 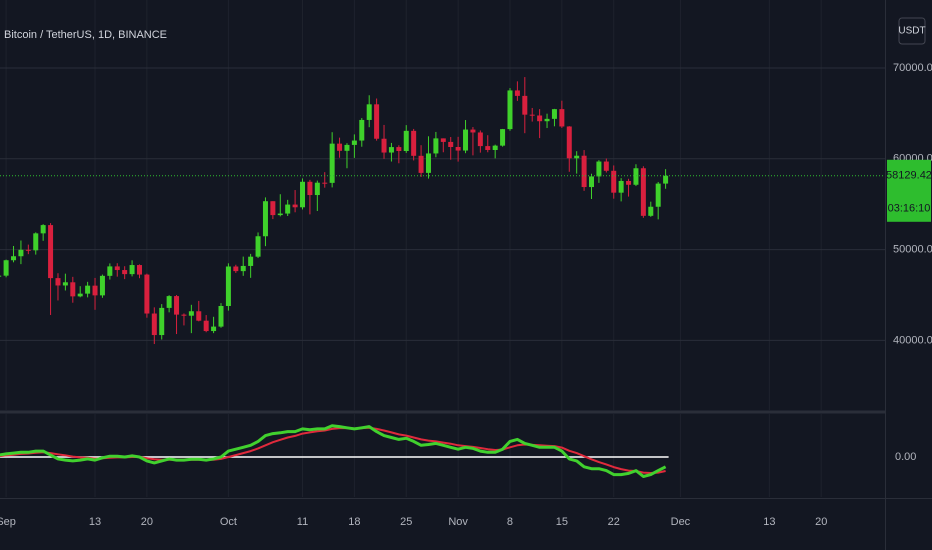 What do you see at coordinates (8, 522) in the screenshot?
I see `x-tick-label: Sep` at bounding box center [8, 522].